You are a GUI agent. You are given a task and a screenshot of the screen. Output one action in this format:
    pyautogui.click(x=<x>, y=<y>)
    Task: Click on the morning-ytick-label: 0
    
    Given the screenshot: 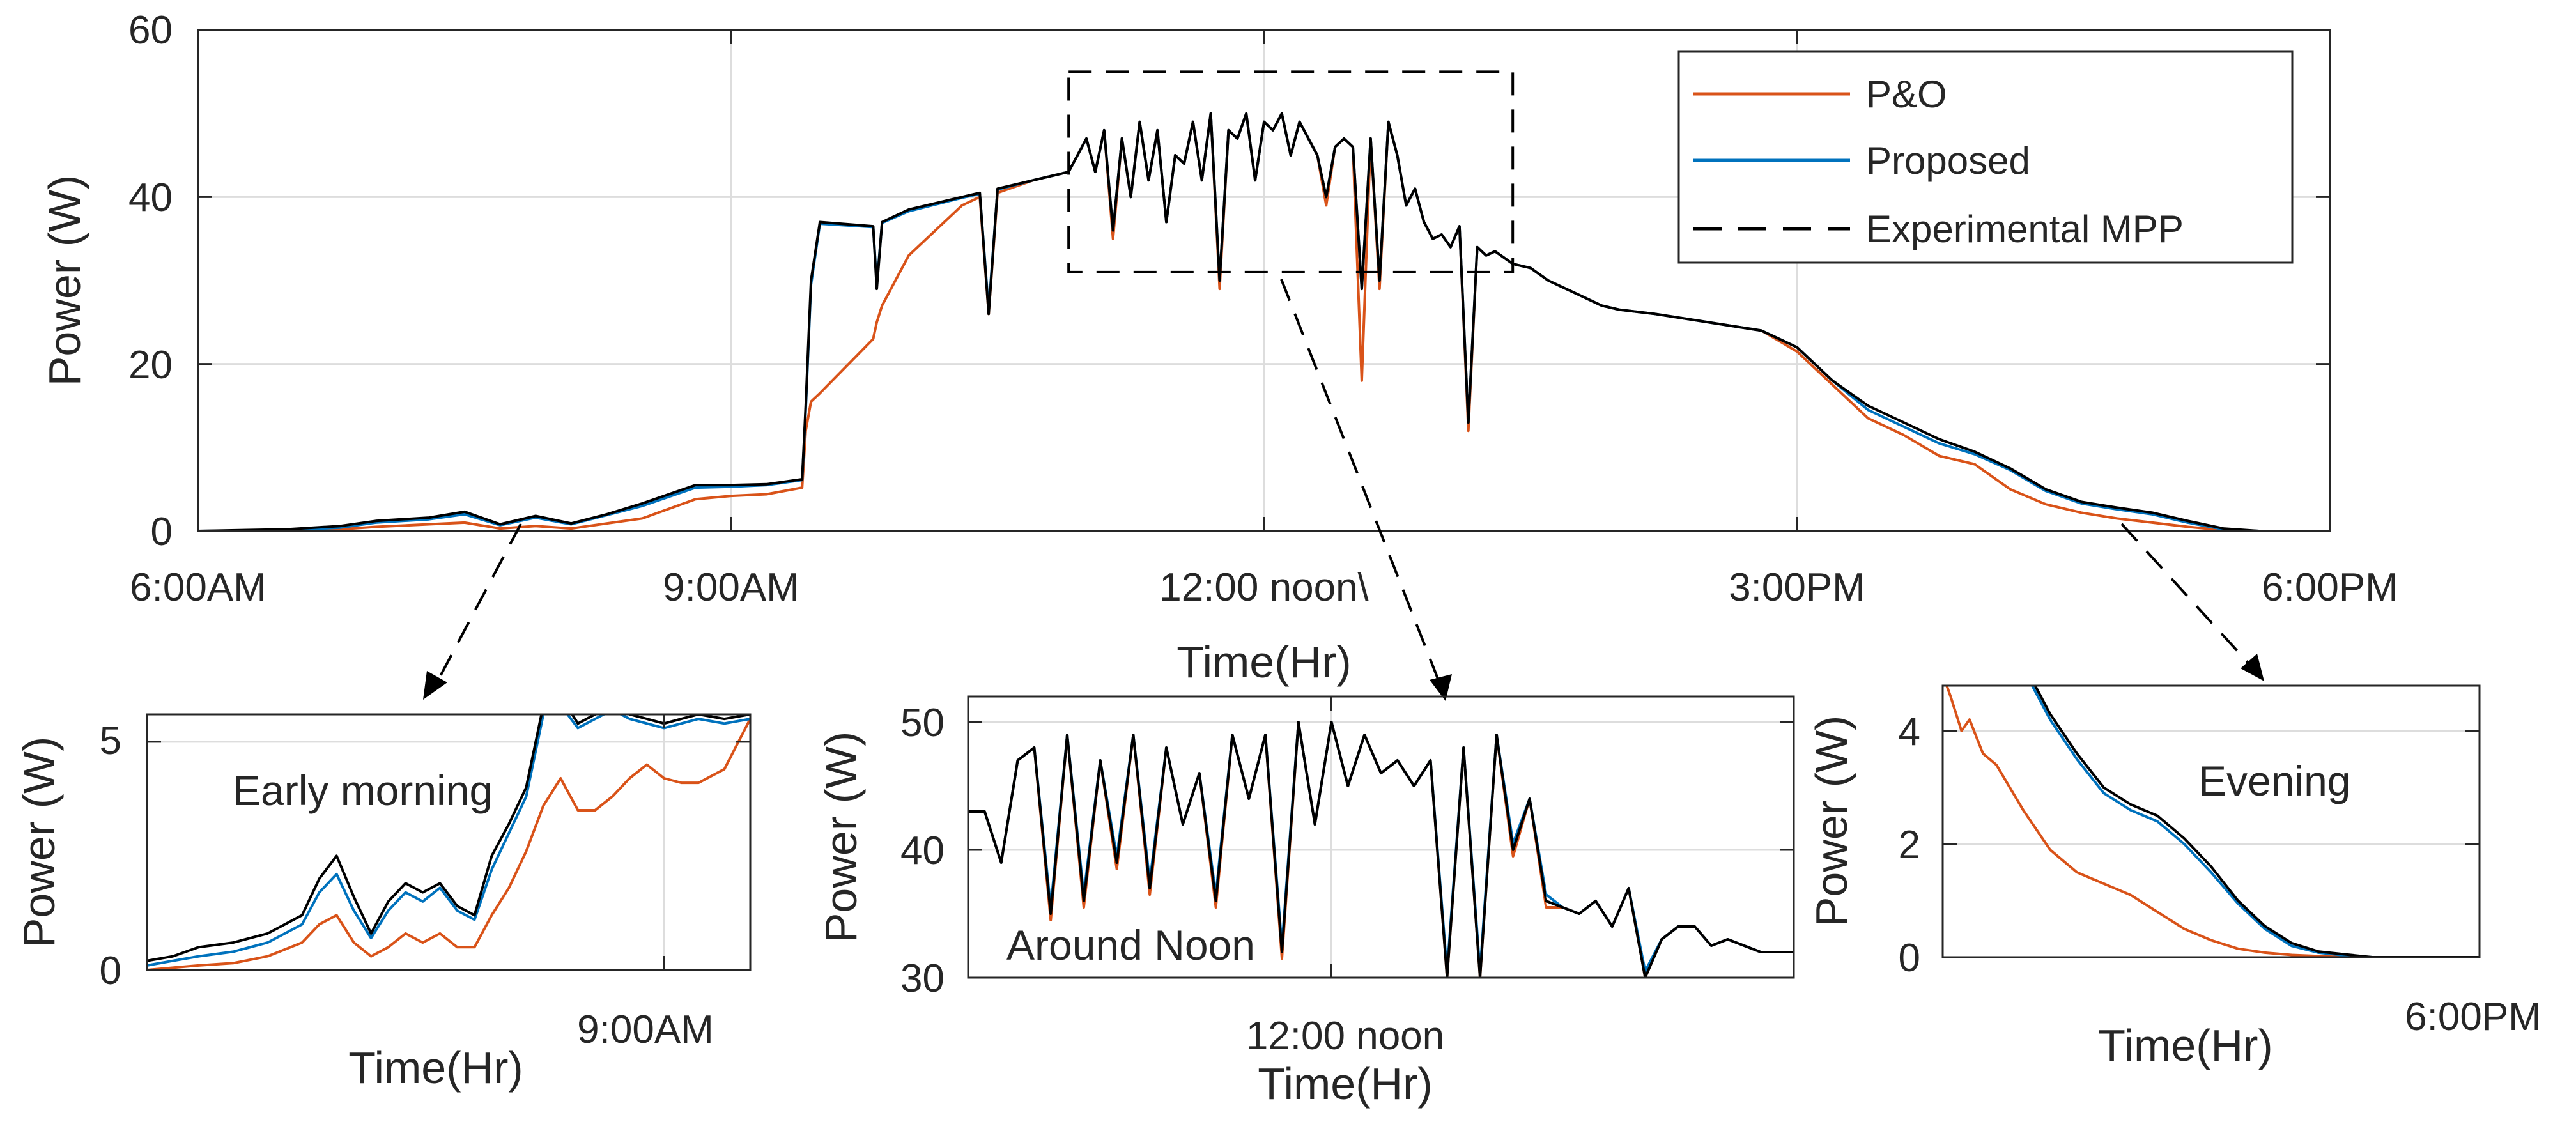 What is the action you would take?
    pyautogui.click(x=110, y=971)
    